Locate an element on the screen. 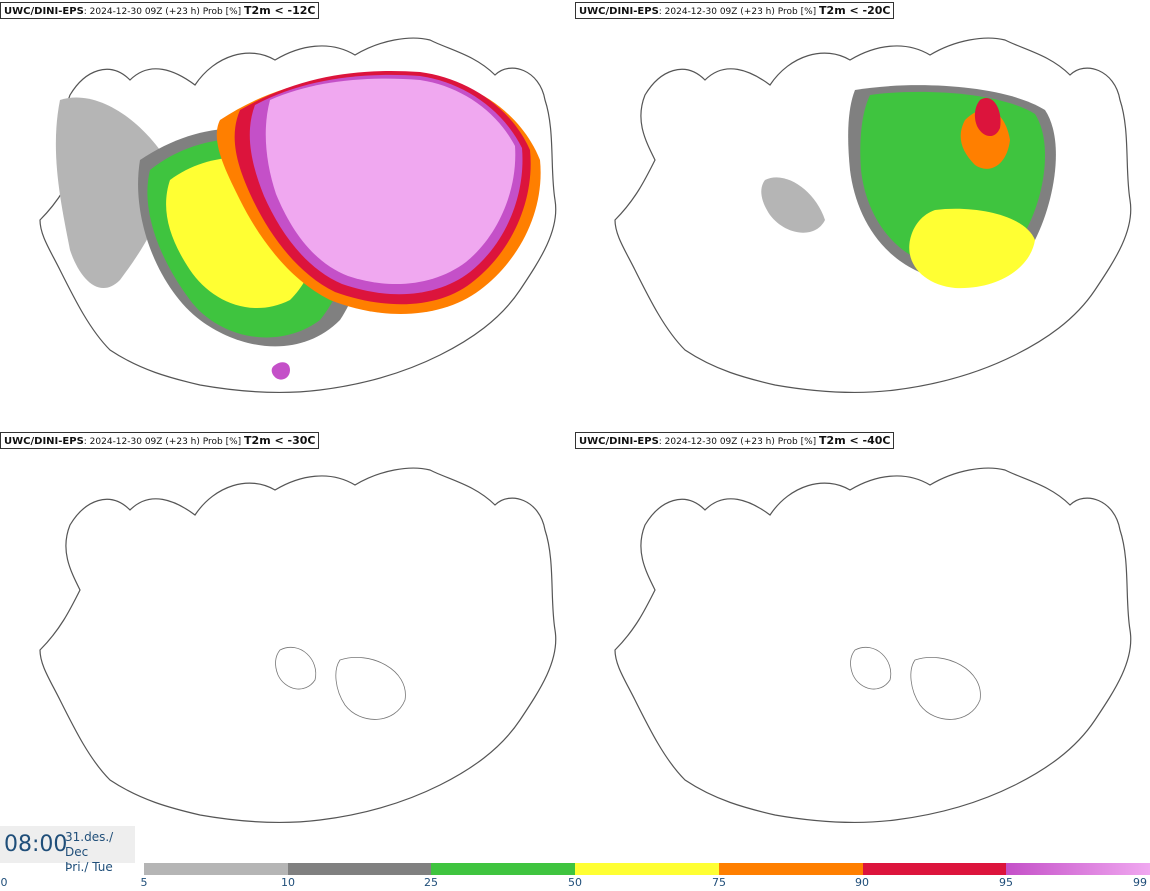 This screenshot has height=891, width=1150. legend-tick: 75 is located at coordinates (719, 882).